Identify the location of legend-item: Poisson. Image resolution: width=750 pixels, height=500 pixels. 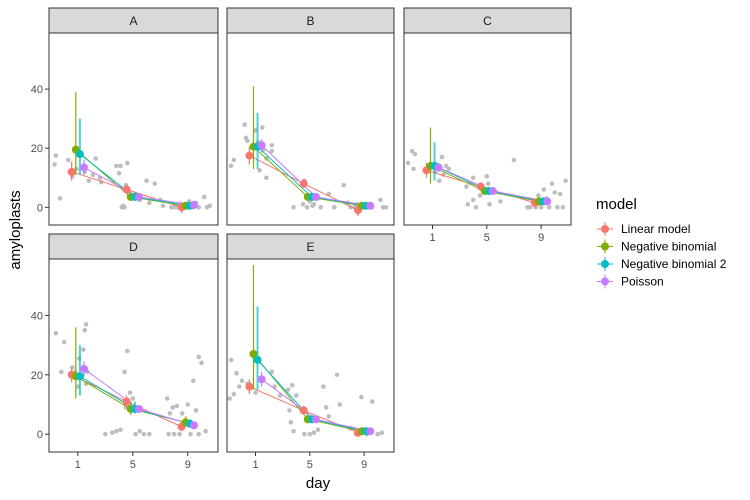
(630, 281).